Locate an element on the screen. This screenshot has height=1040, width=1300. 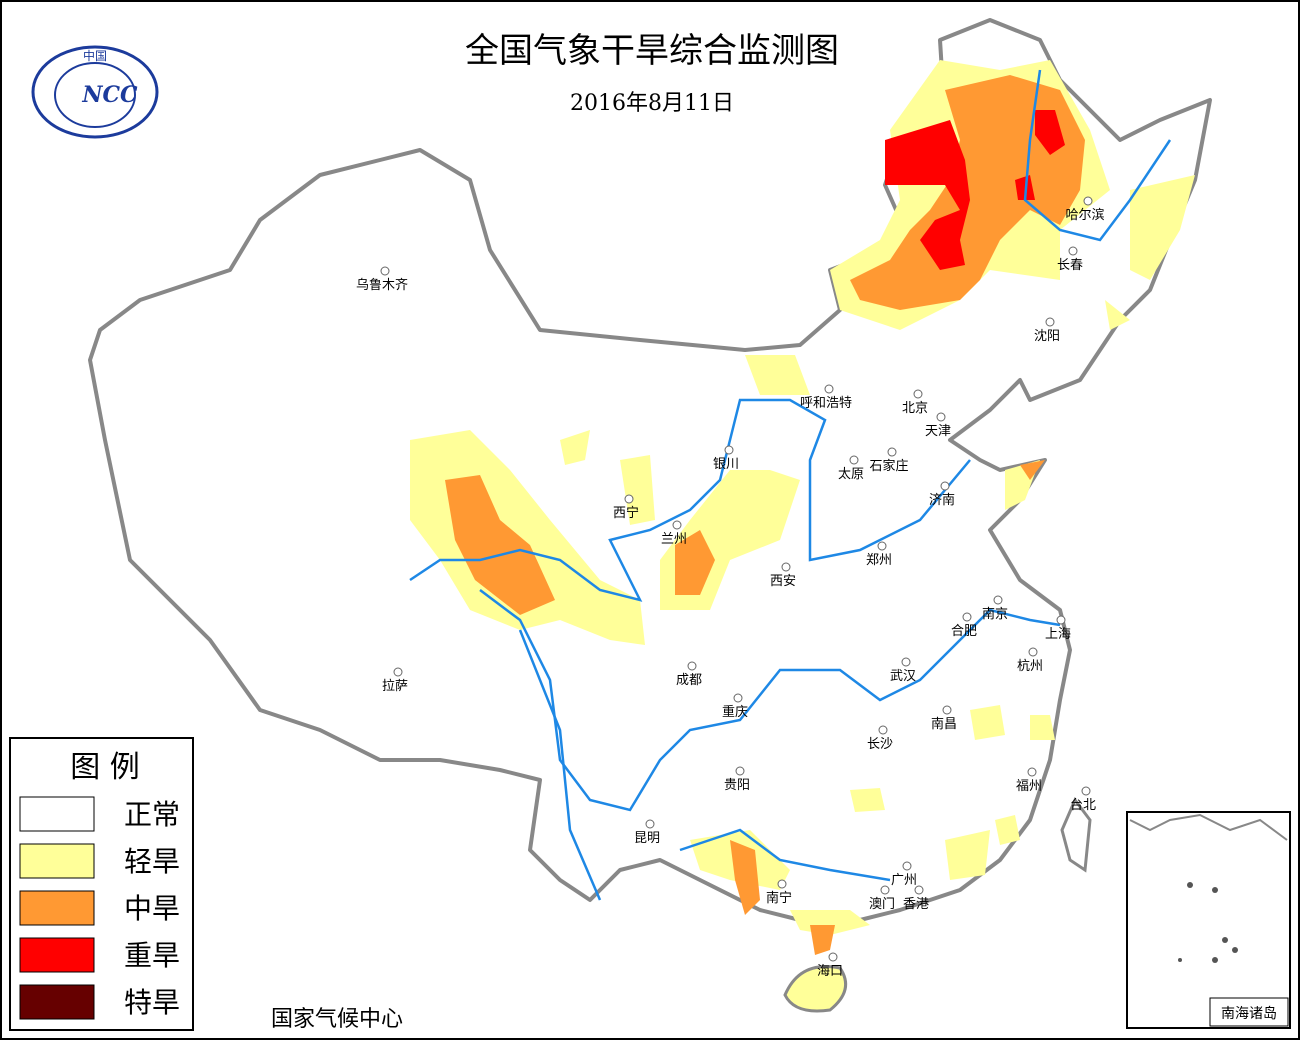
inset-coast is located at coordinates (1208, 827).